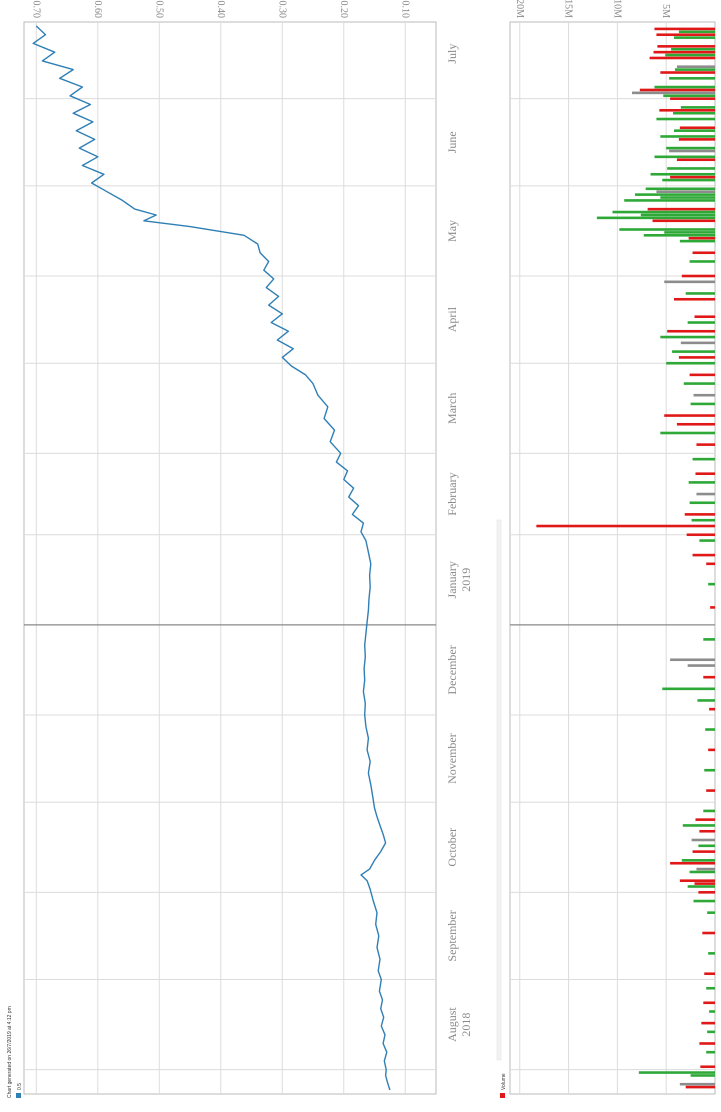 This screenshot has height=1112, width=721. What do you see at coordinates (665, 11) in the screenshot?
I see `volume-tick-group: 5M` at bounding box center [665, 11].